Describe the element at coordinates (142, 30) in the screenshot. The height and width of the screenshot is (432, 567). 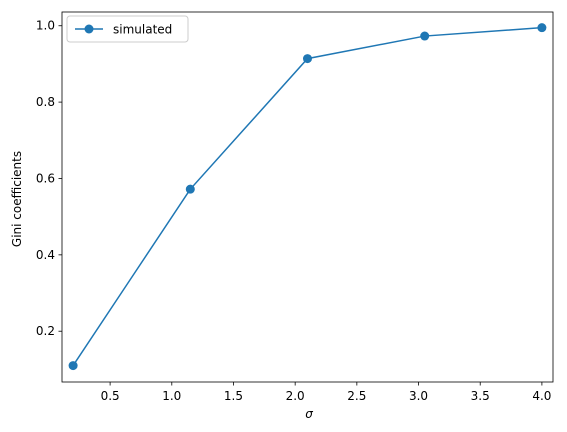
I see `legend-label-simulated: simulated` at that location.